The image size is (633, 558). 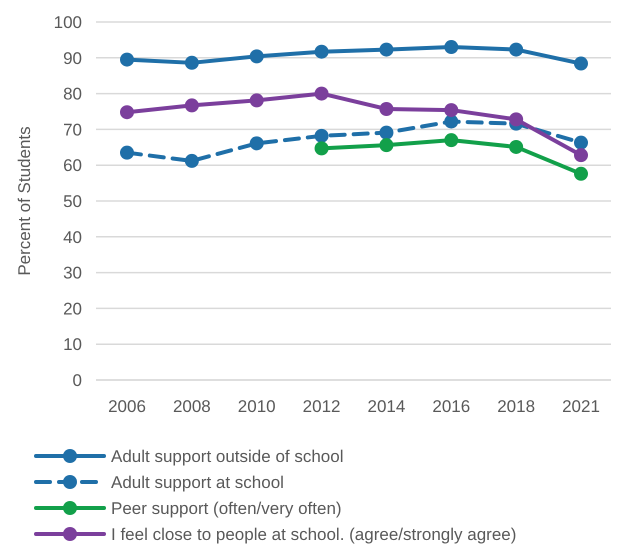 I want to click on x-tick-label: 2012, so click(x=321, y=406).